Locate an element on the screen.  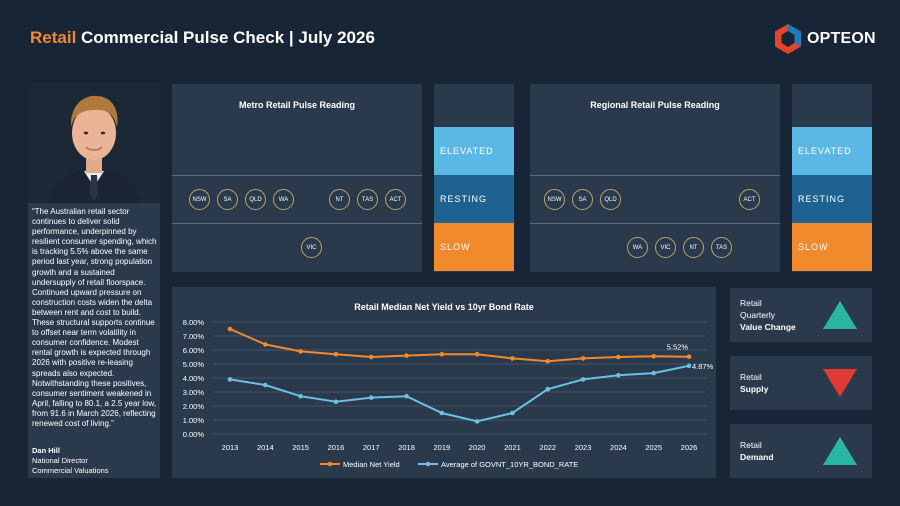
metro-state-slow: SLOW is located at coordinates (474, 247).